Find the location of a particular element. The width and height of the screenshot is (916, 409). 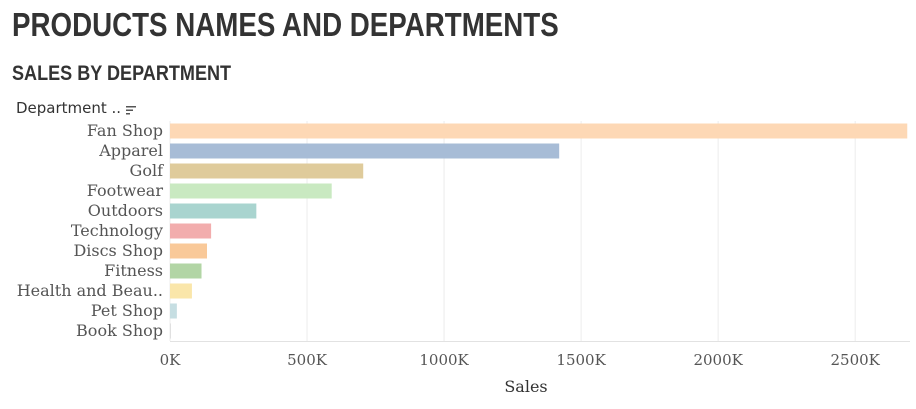

department-header-label: Department .. is located at coordinates (69, 108).